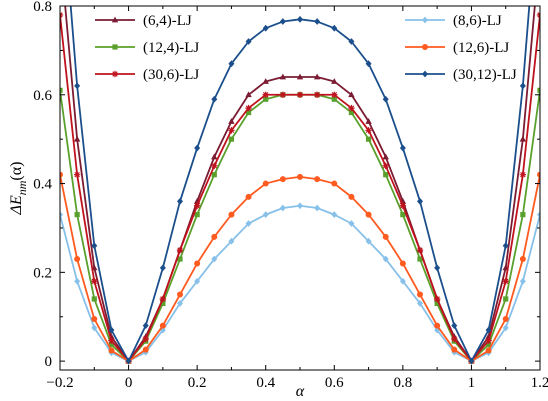 The image size is (548, 401). What do you see at coordinates (42, 185) in the screenshot?
I see `y-tick-label: 0.4` at bounding box center [42, 185].